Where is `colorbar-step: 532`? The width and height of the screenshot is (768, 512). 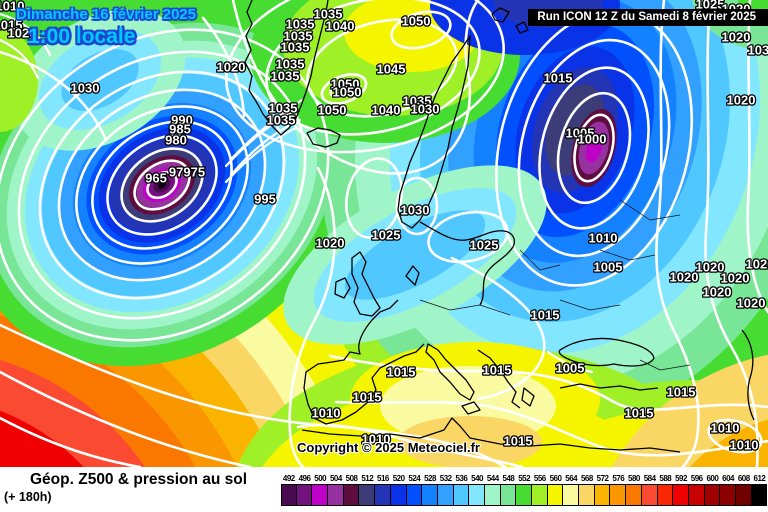 colorbar-step: 532 is located at coordinates (445, 490).